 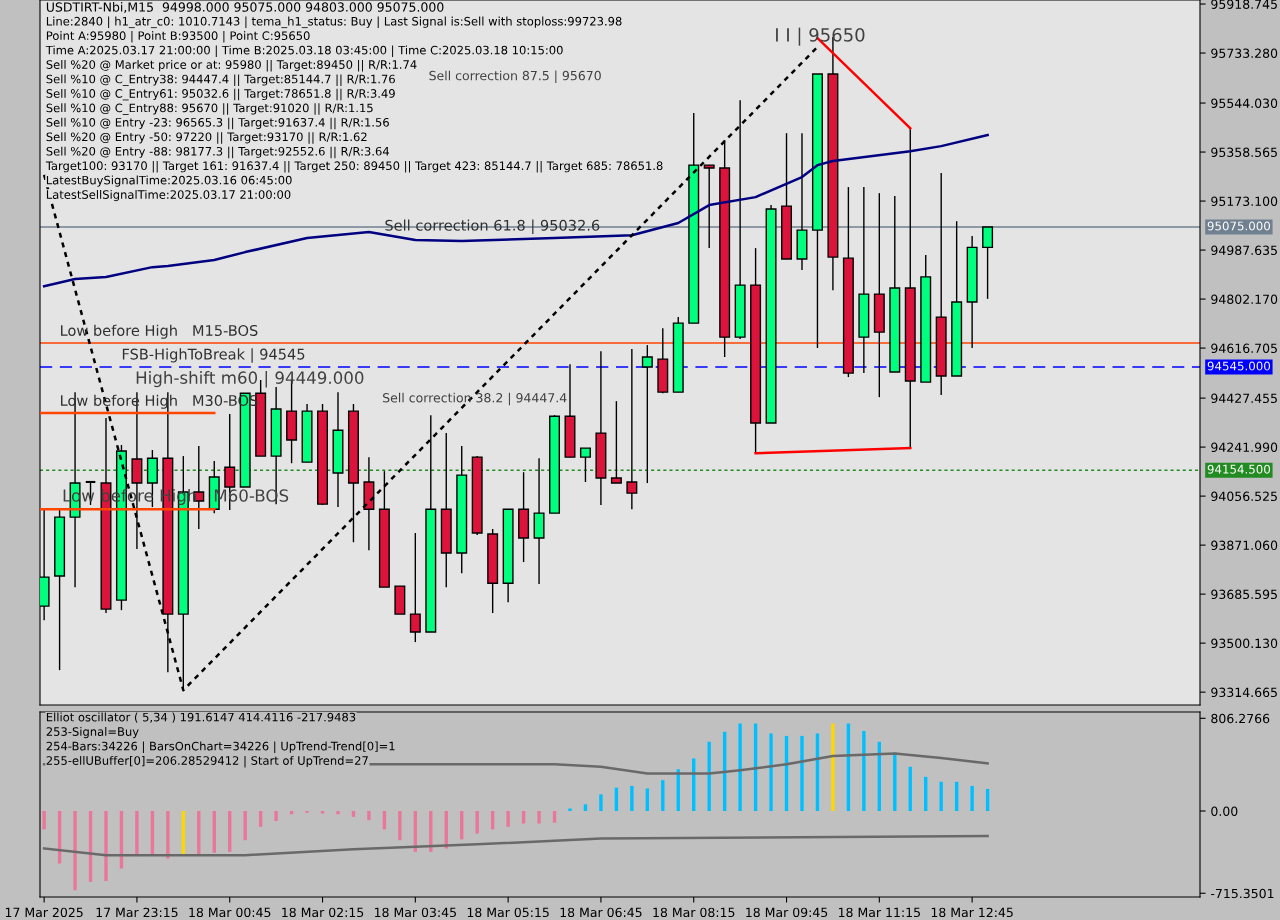 I want to click on annotation: LatestBuySignalTime:2025.03.16 06:45:00, so click(x=169, y=181).